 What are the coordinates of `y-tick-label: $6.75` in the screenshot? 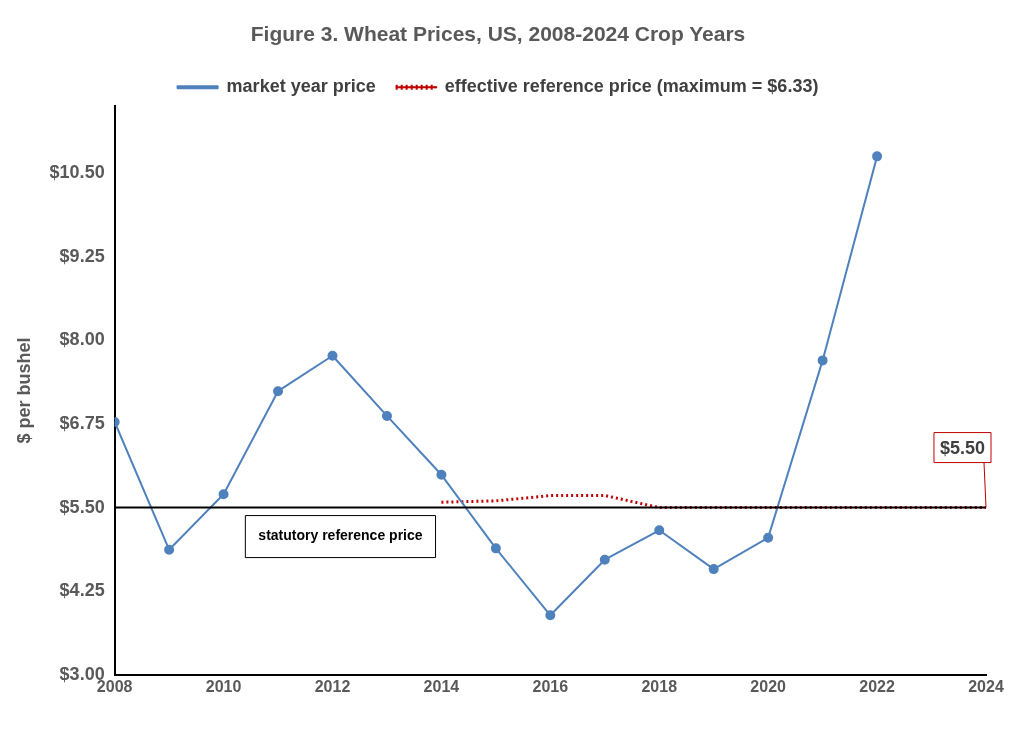 It's located at (82, 422).